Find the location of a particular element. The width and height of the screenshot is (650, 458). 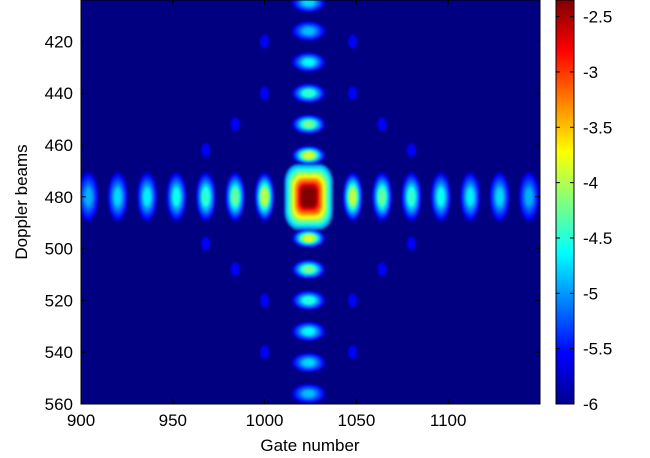

colorbar-tick-label--3.5: -3.5 is located at coordinates (597, 127).